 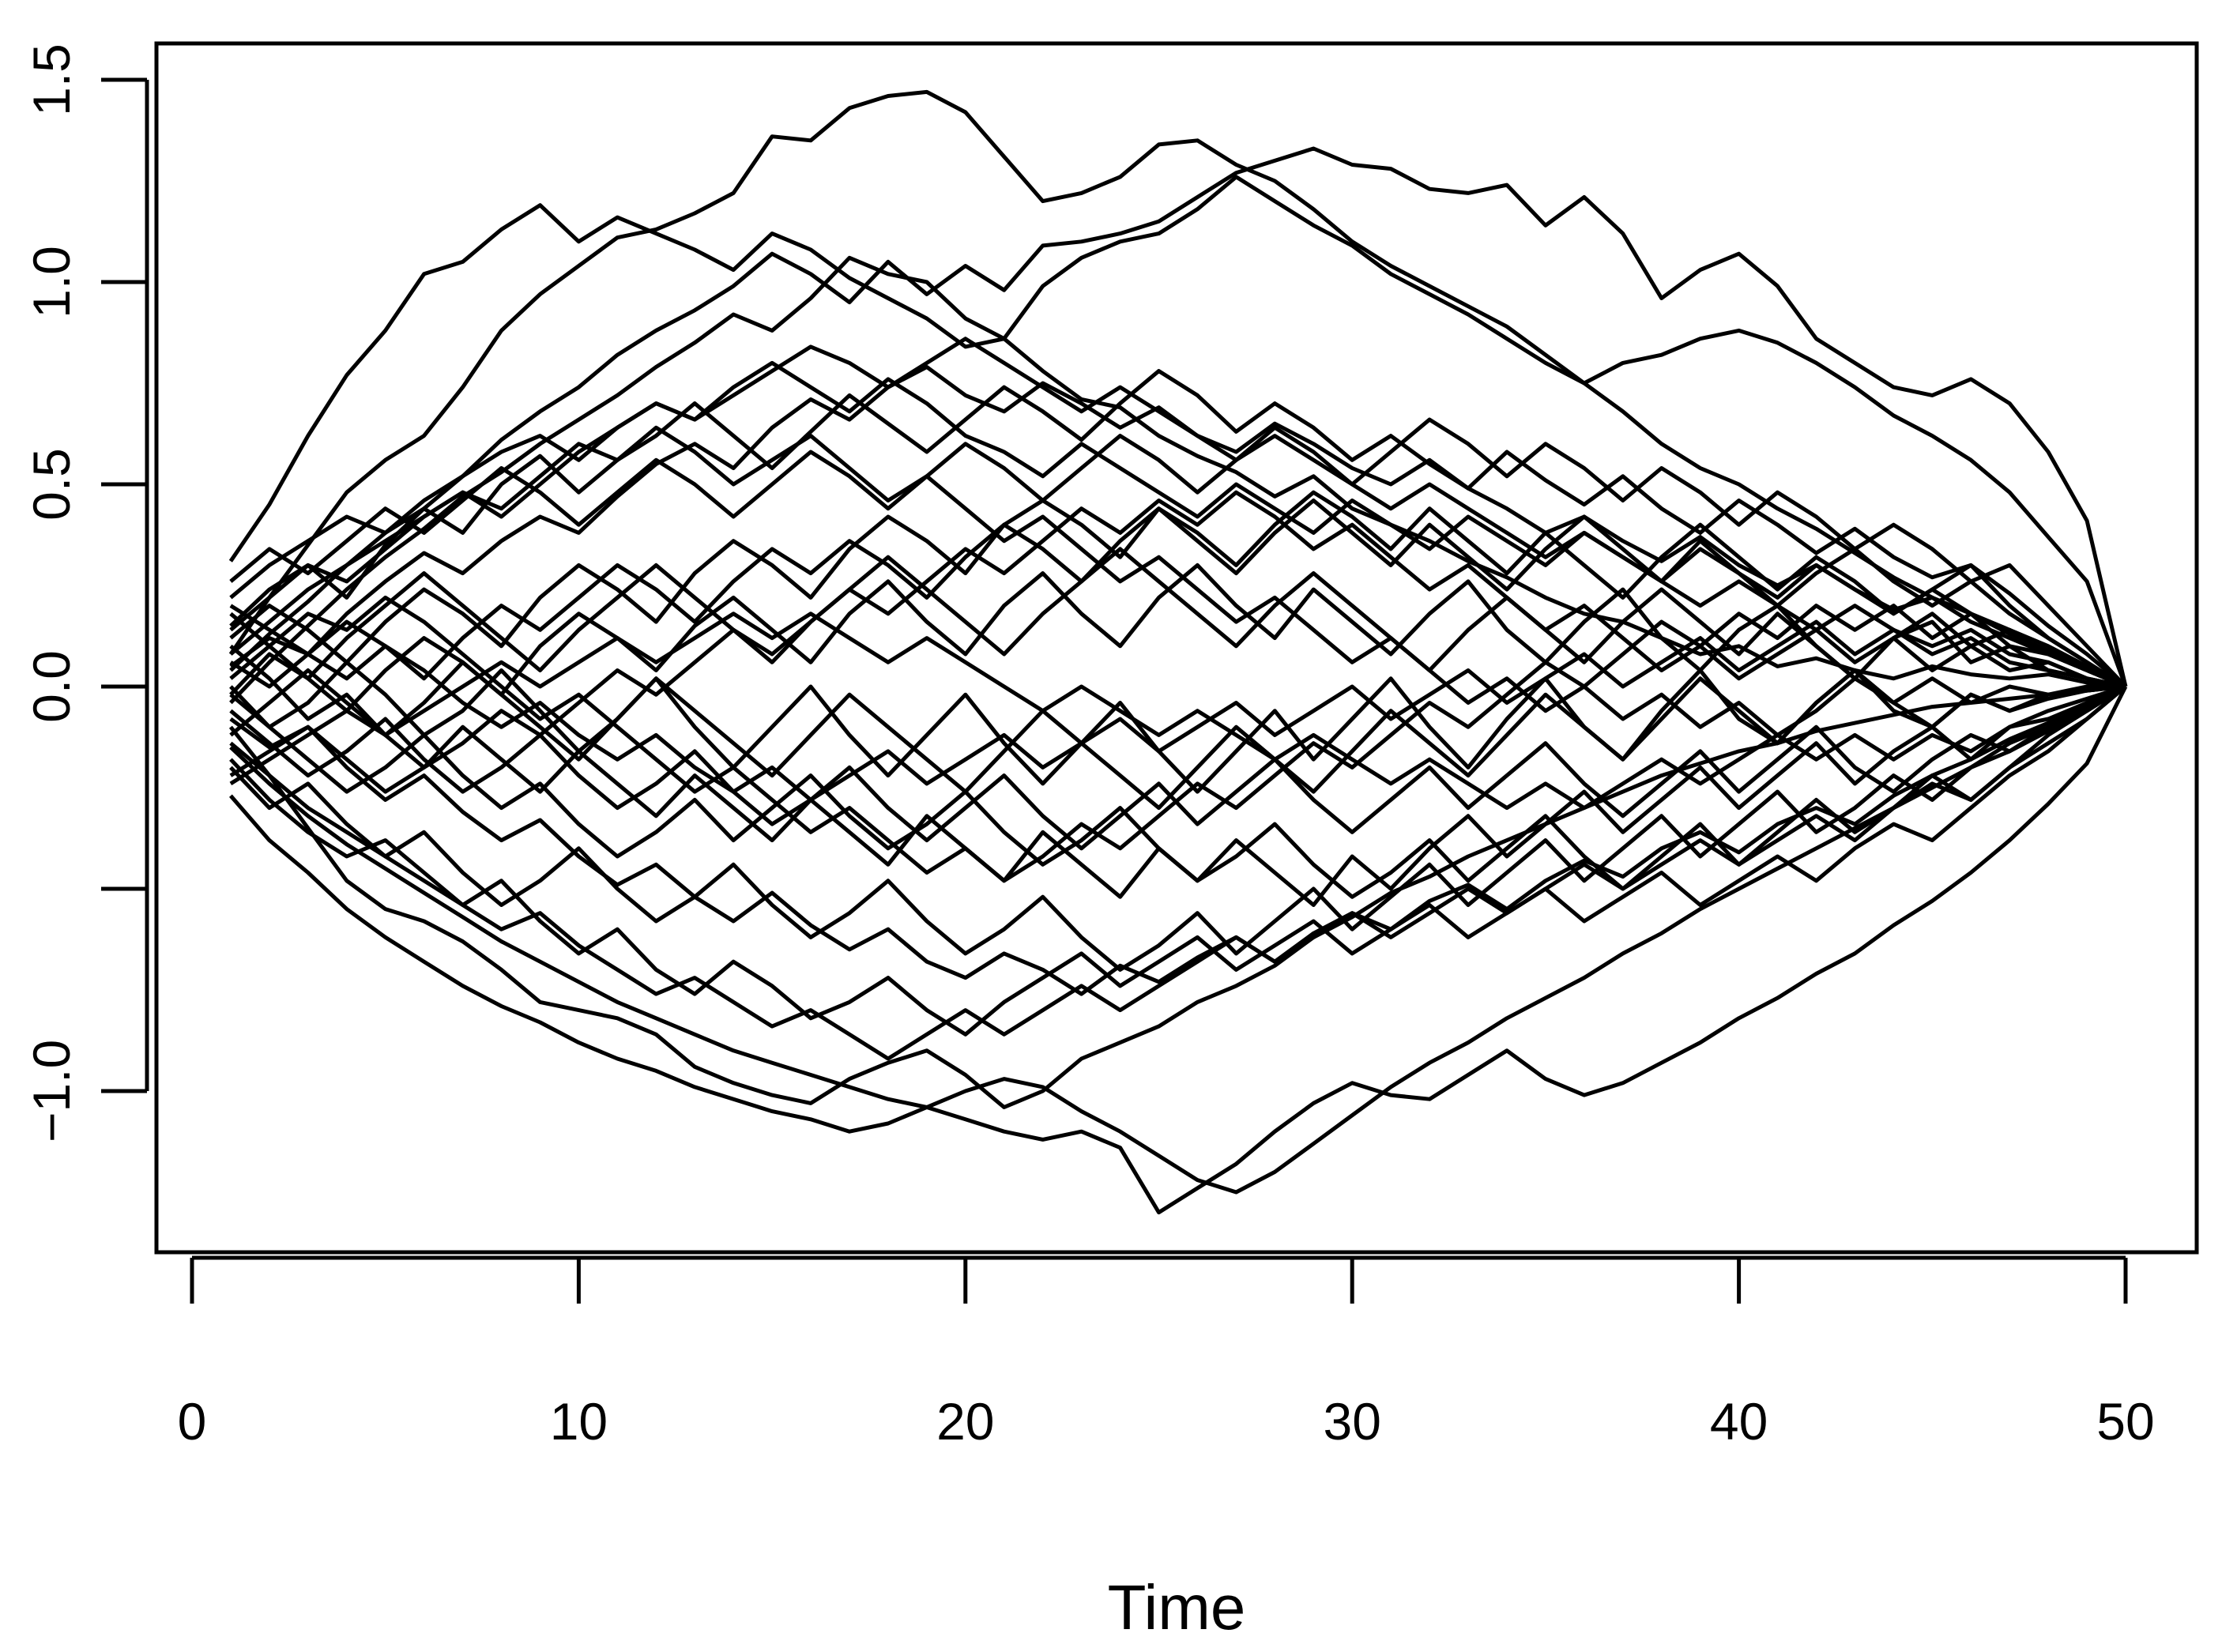 I want to click on y-tick-label-0.5: 0.5, so click(x=51, y=485).